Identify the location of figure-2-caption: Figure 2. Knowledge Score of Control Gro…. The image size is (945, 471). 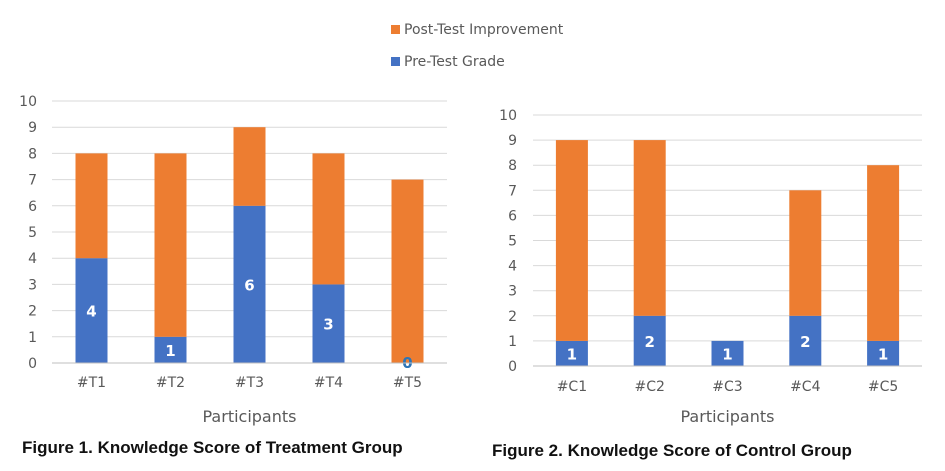
(672, 450).